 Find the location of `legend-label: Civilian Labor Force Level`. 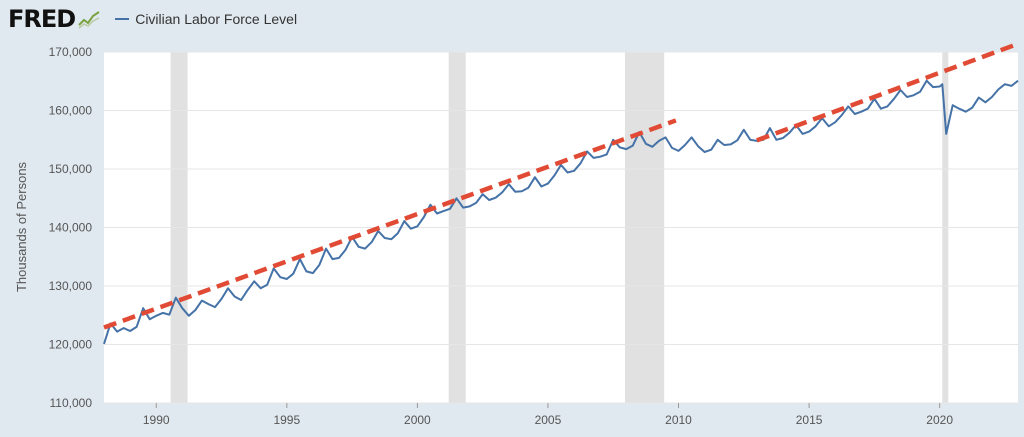

legend-label: Civilian Labor Force Level is located at coordinates (216, 19).